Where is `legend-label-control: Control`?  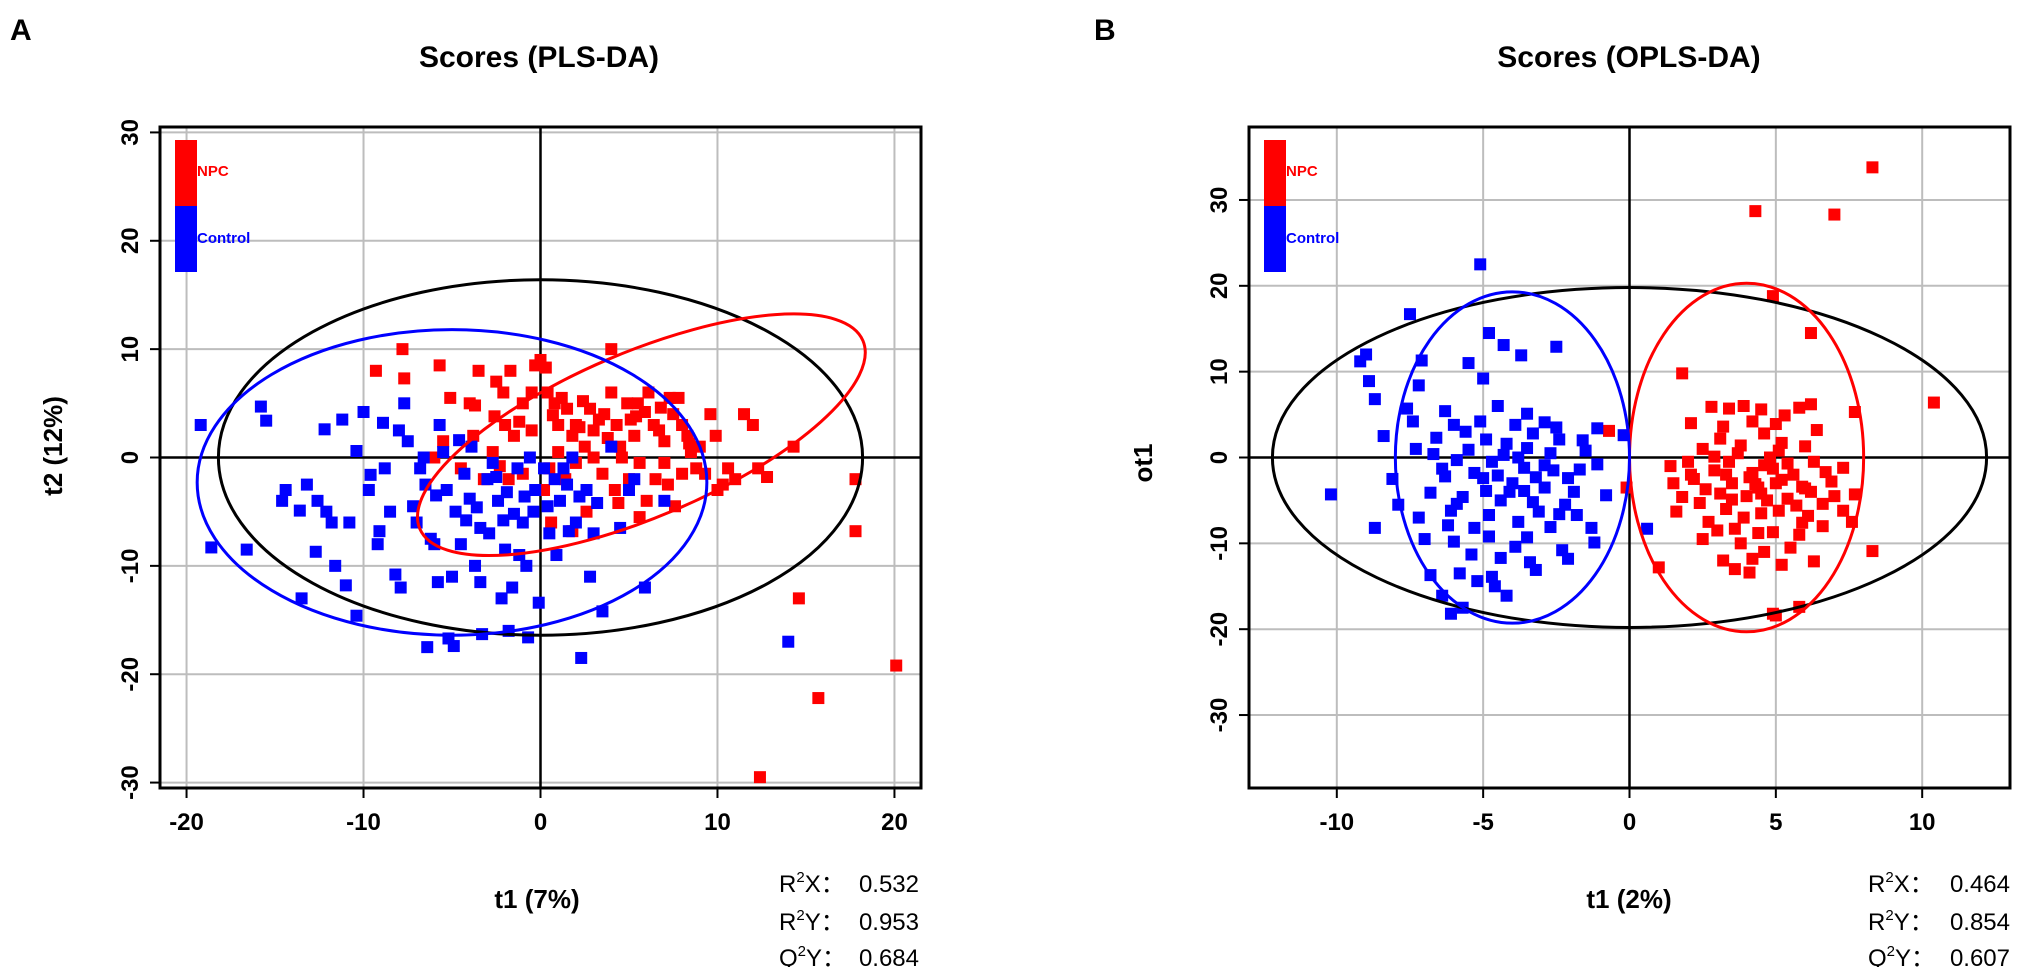 legend-label-control: Control is located at coordinates (223, 238).